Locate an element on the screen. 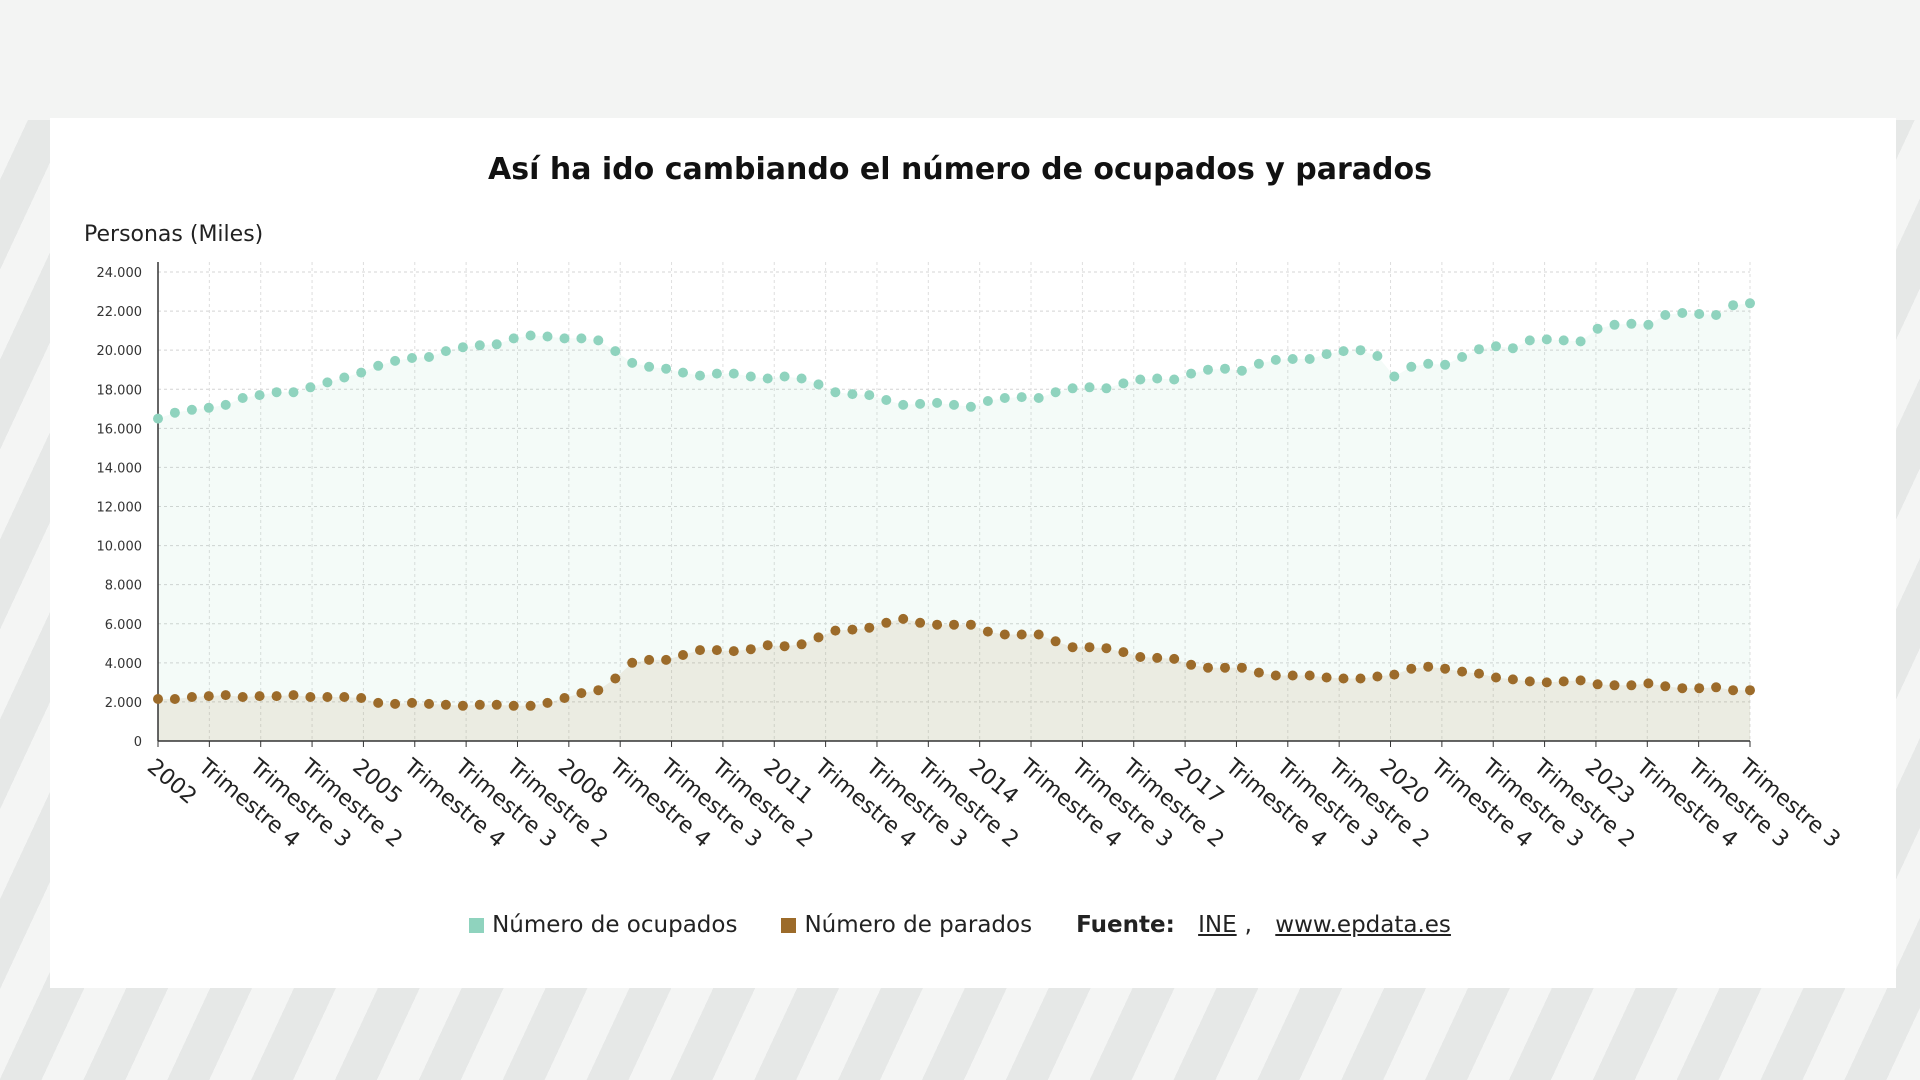 The width and height of the screenshot is (1920, 1080). source-link-ine: INE is located at coordinates (1217, 925).